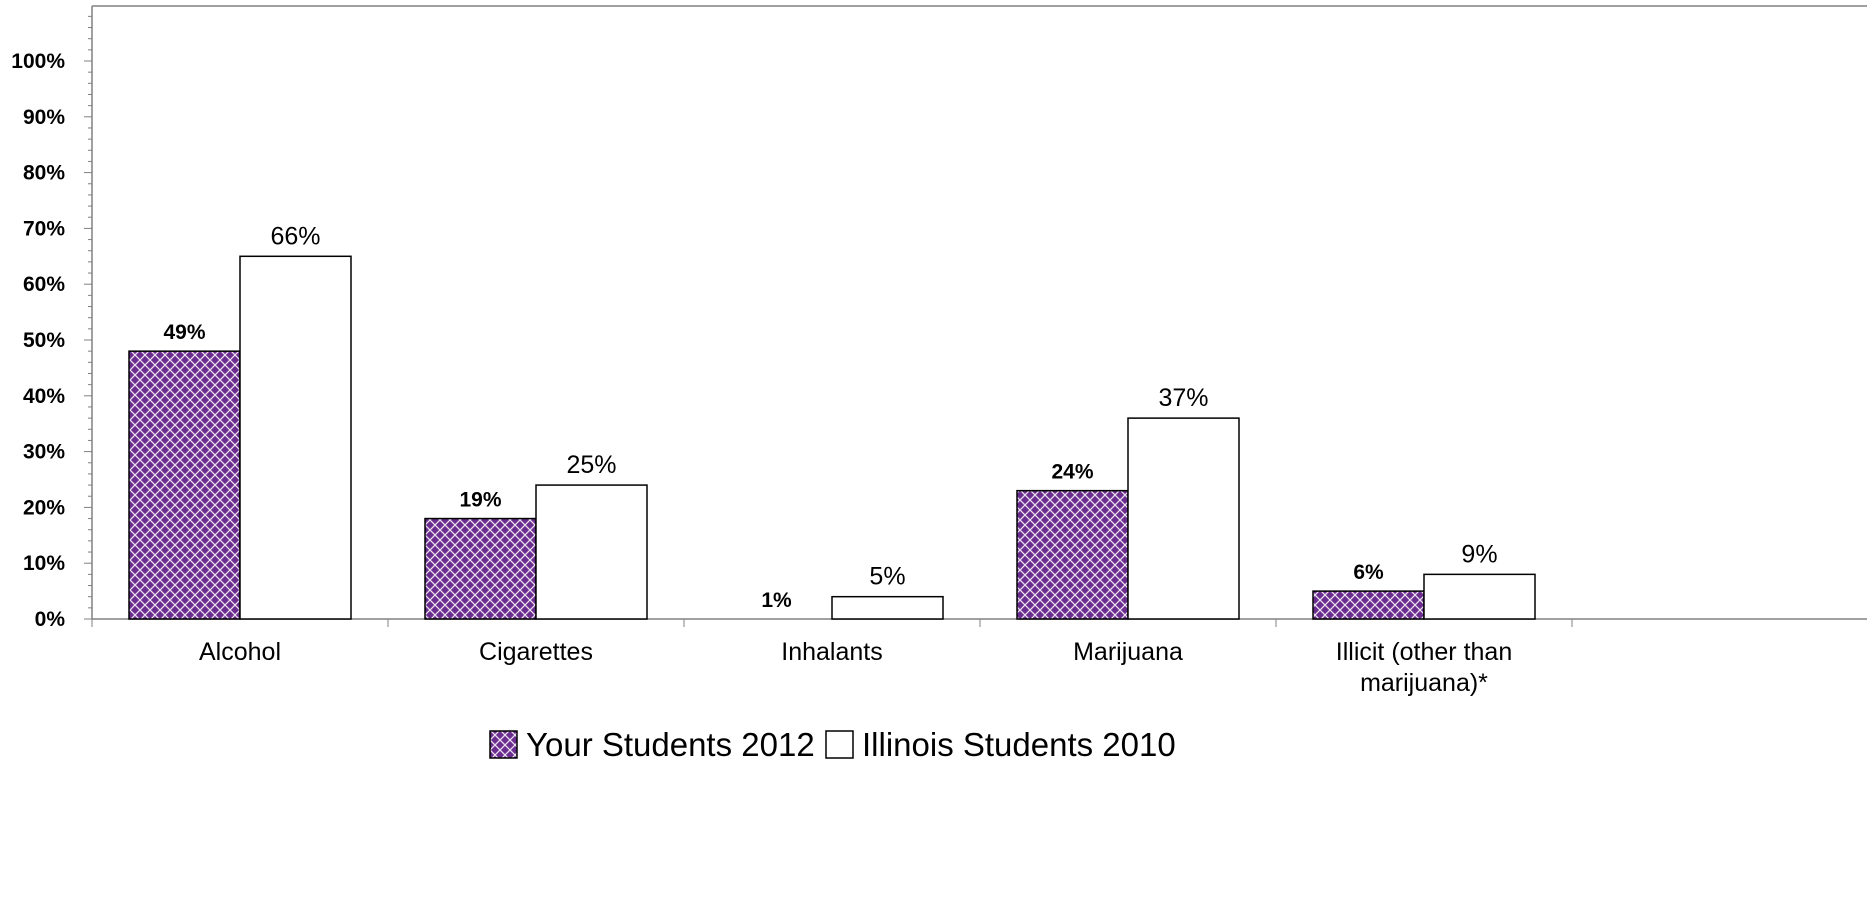 This screenshot has height=904, width=1867. Describe the element at coordinates (1424, 652) in the screenshot. I see `x-tick-label: Illicit (other than` at that location.